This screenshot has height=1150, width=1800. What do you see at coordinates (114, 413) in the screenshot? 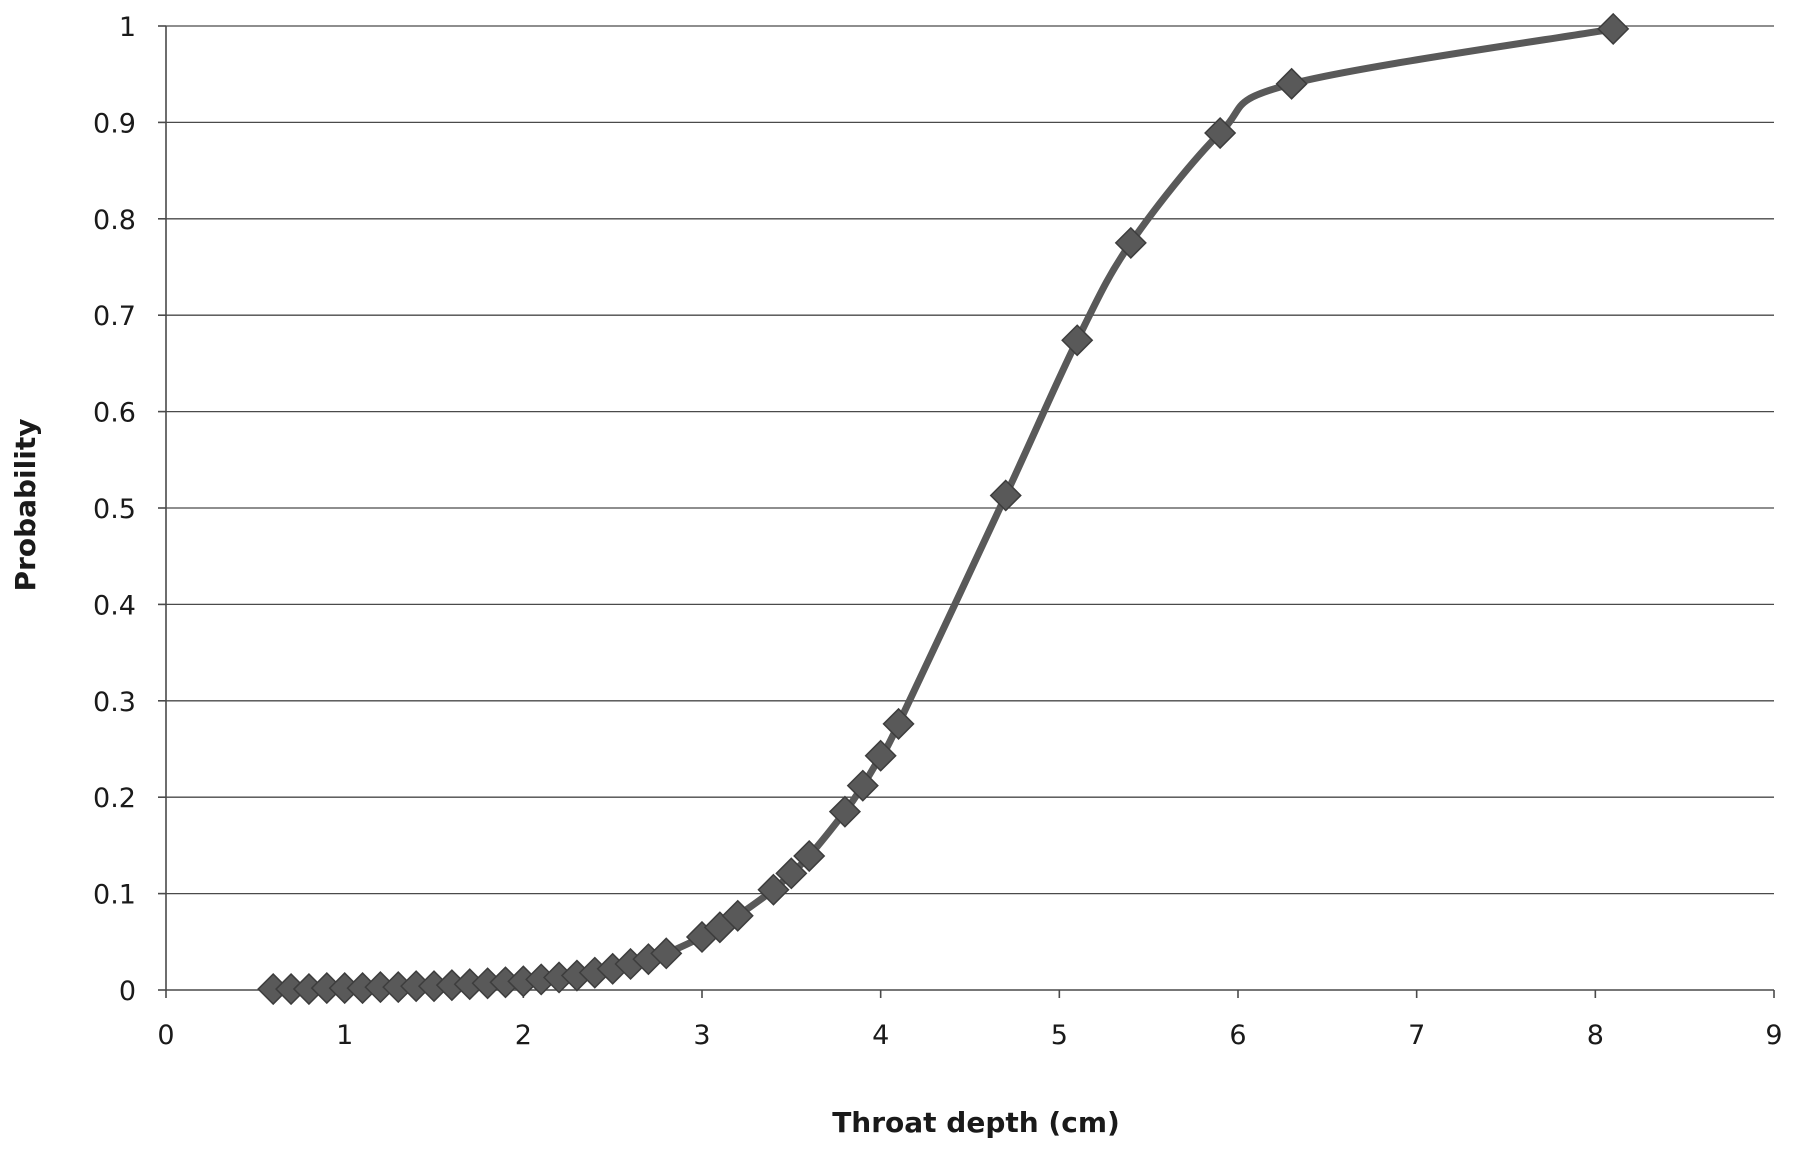
I see `y-tick-label-6: 0.6` at bounding box center [114, 413].